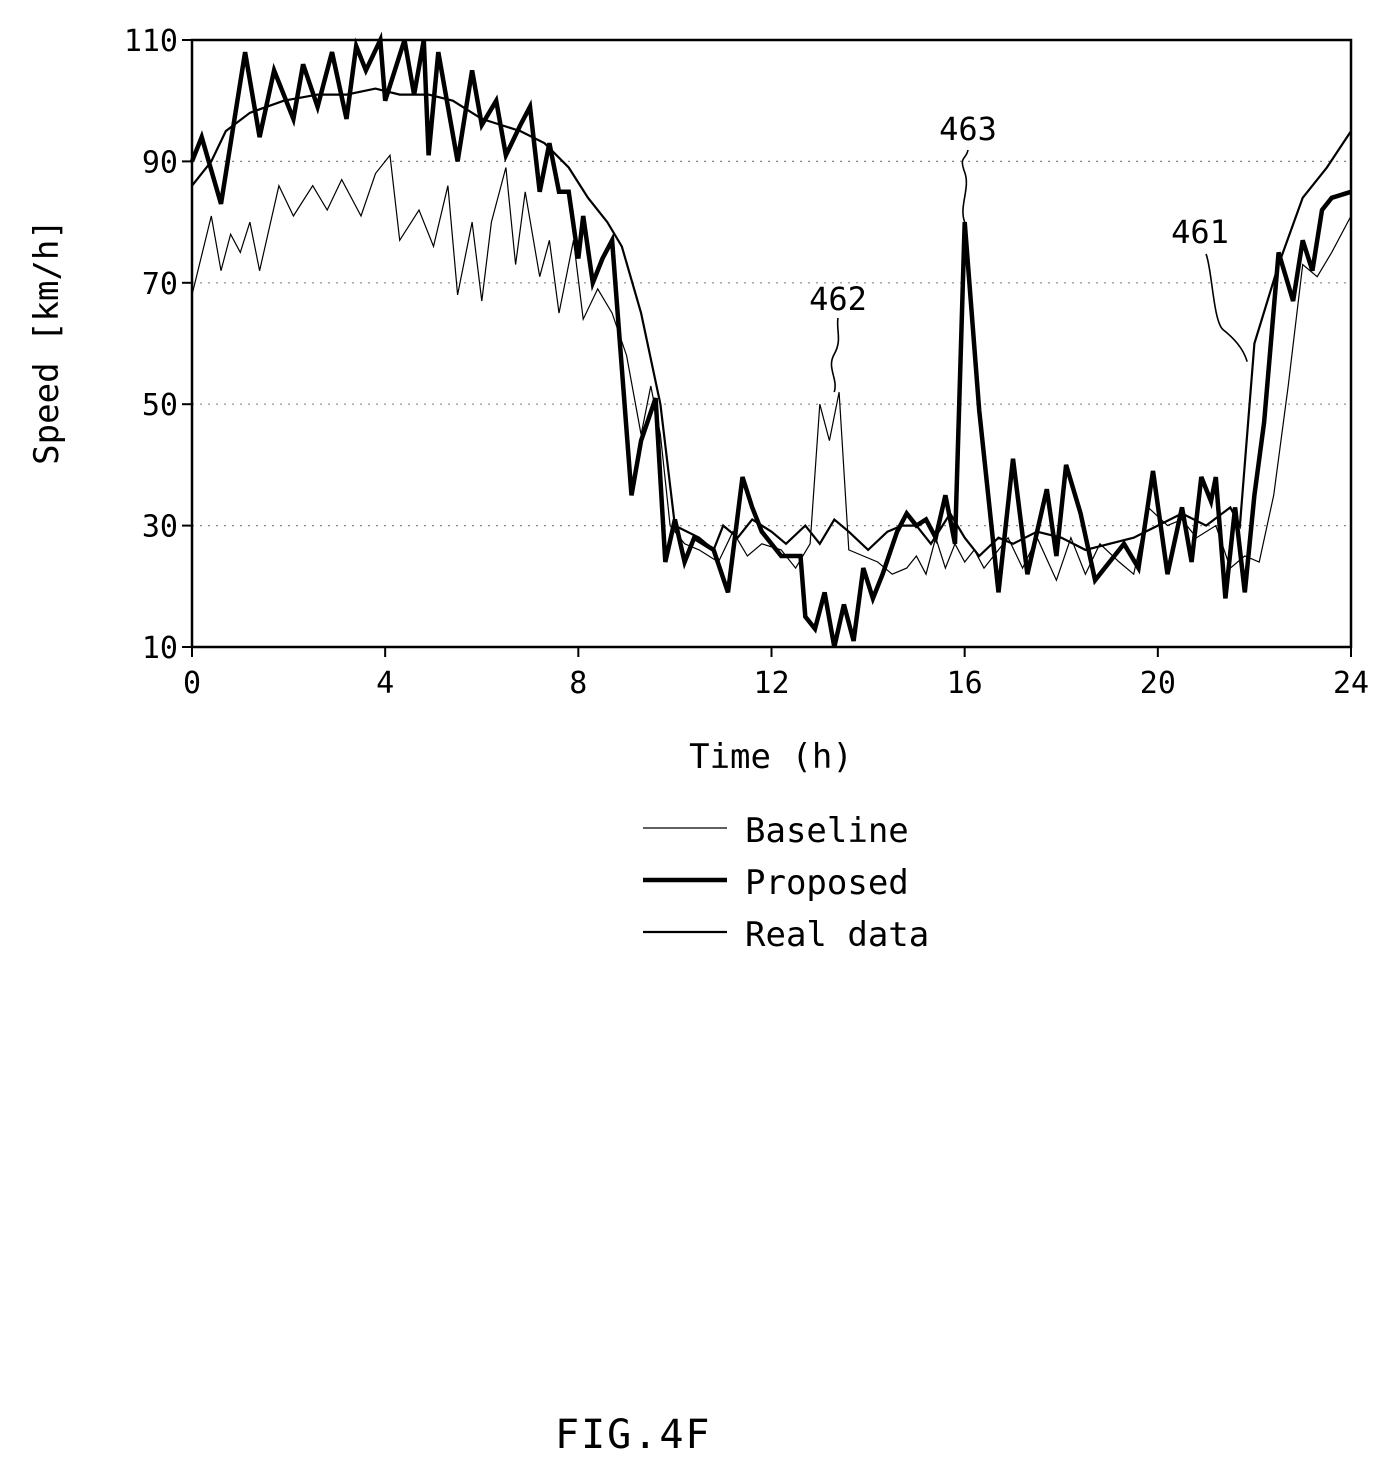 The height and width of the screenshot is (1478, 1391). What do you see at coordinates (192, 683) in the screenshot?
I see `x-tick-label: 0` at bounding box center [192, 683].